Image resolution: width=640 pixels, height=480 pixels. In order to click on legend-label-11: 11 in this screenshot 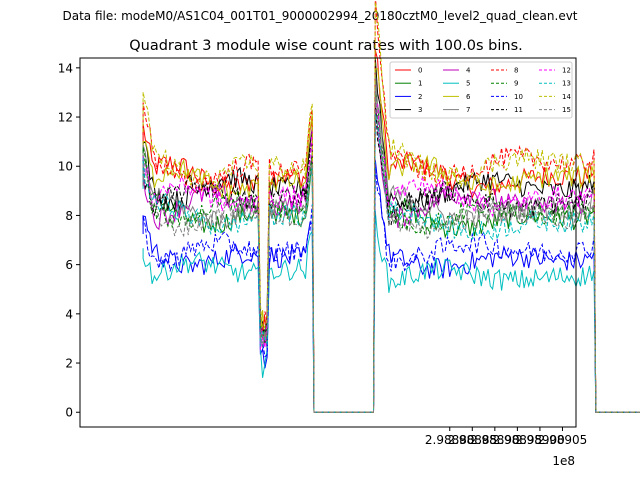, I will do `click(518, 110)`.